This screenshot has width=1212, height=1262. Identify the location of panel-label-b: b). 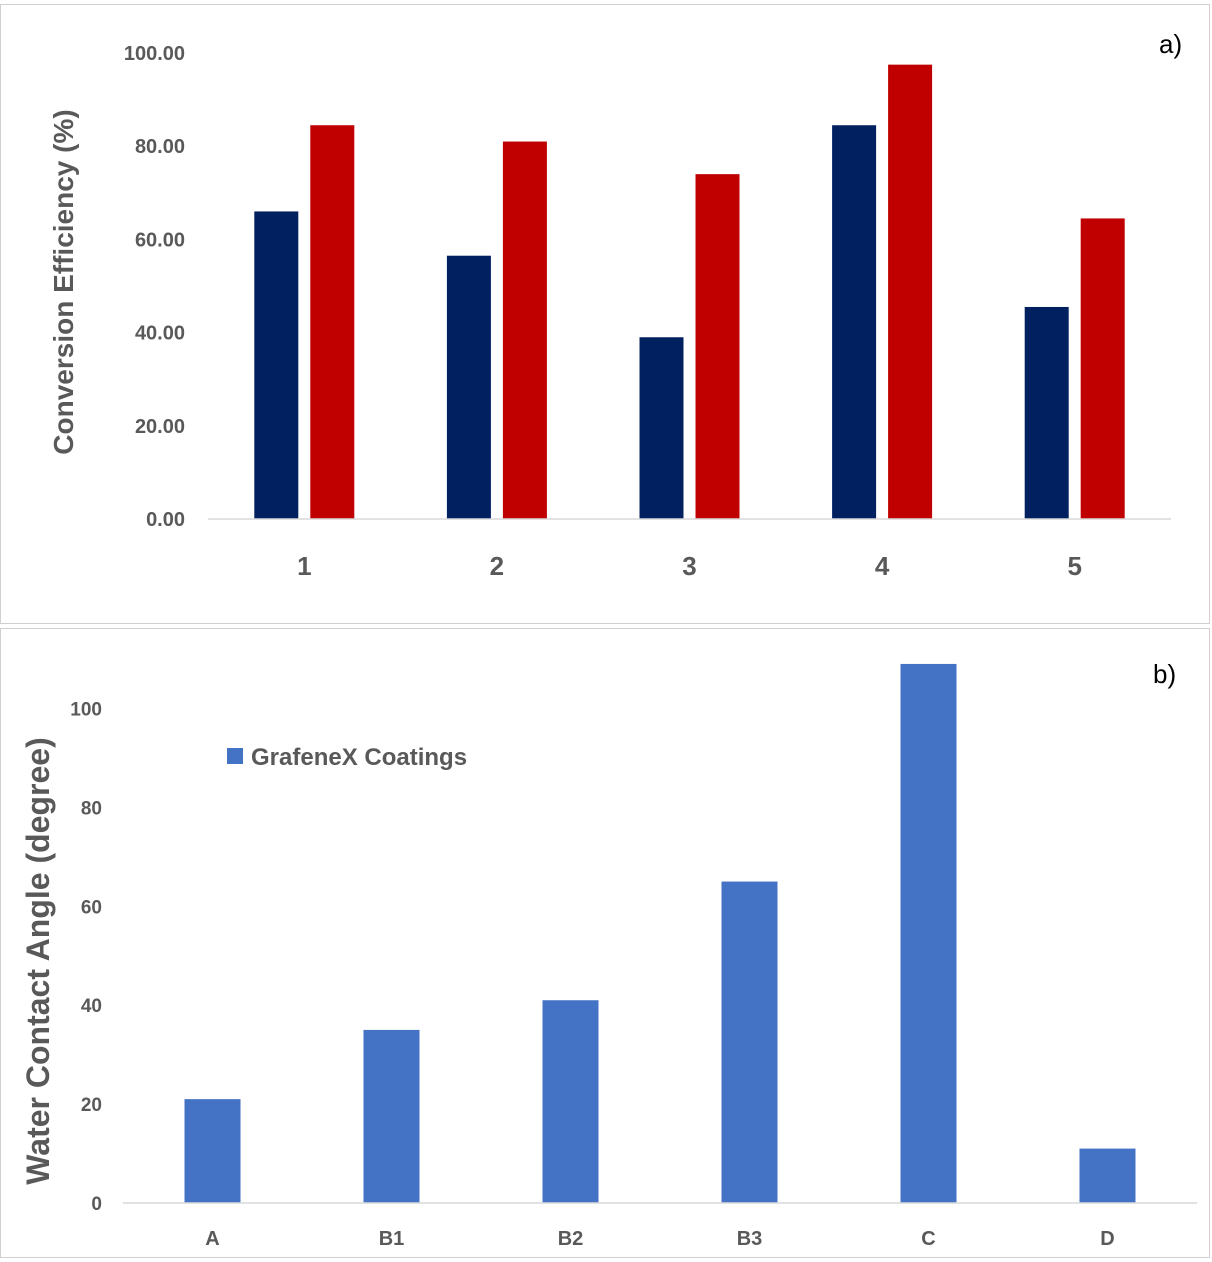
(1164, 674).